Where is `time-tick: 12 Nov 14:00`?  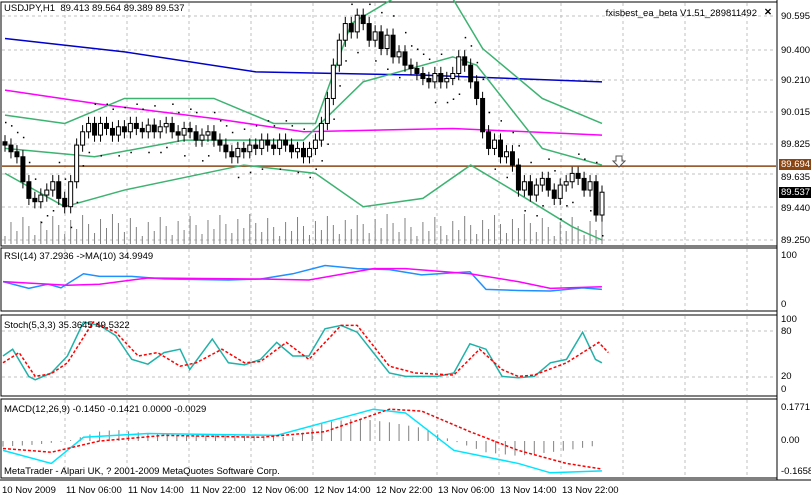
time-tick: 12 Nov 14:00 is located at coordinates (342, 490).